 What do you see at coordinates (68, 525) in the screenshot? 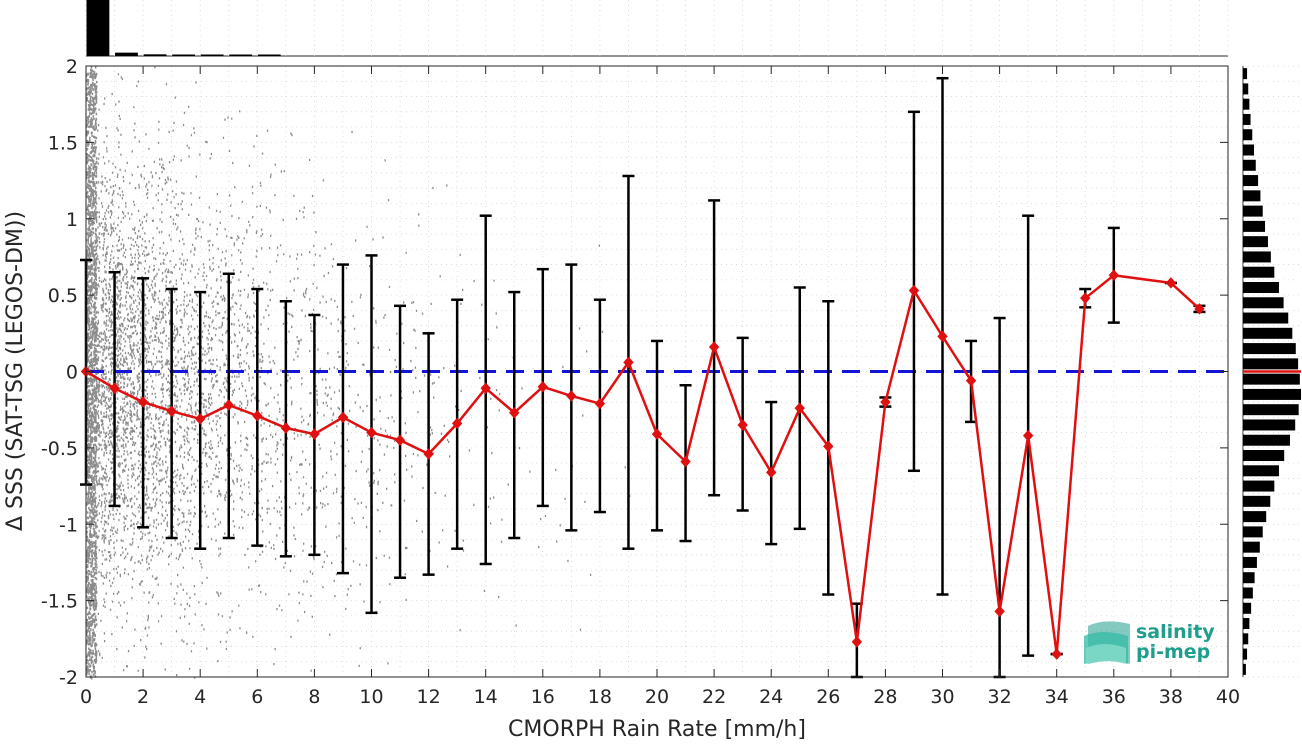
I see `y-tick-label: -1` at bounding box center [68, 525].